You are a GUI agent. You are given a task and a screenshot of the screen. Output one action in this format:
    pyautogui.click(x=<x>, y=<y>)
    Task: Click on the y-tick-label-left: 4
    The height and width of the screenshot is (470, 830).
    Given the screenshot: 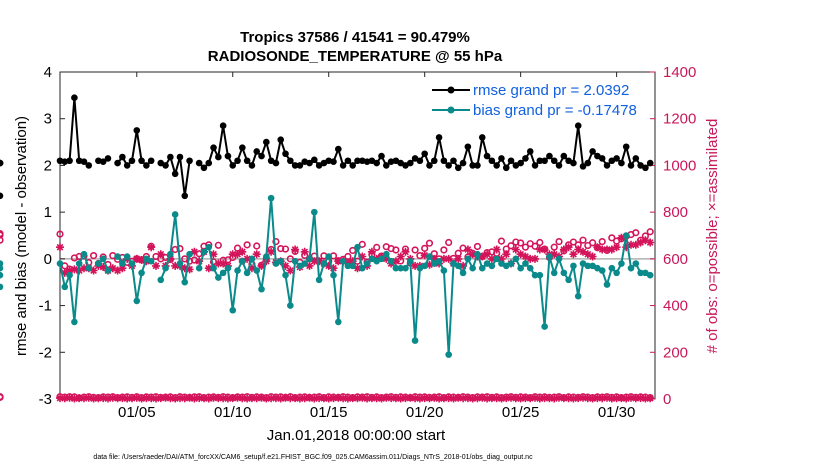 What is the action you would take?
    pyautogui.click(x=48, y=72)
    